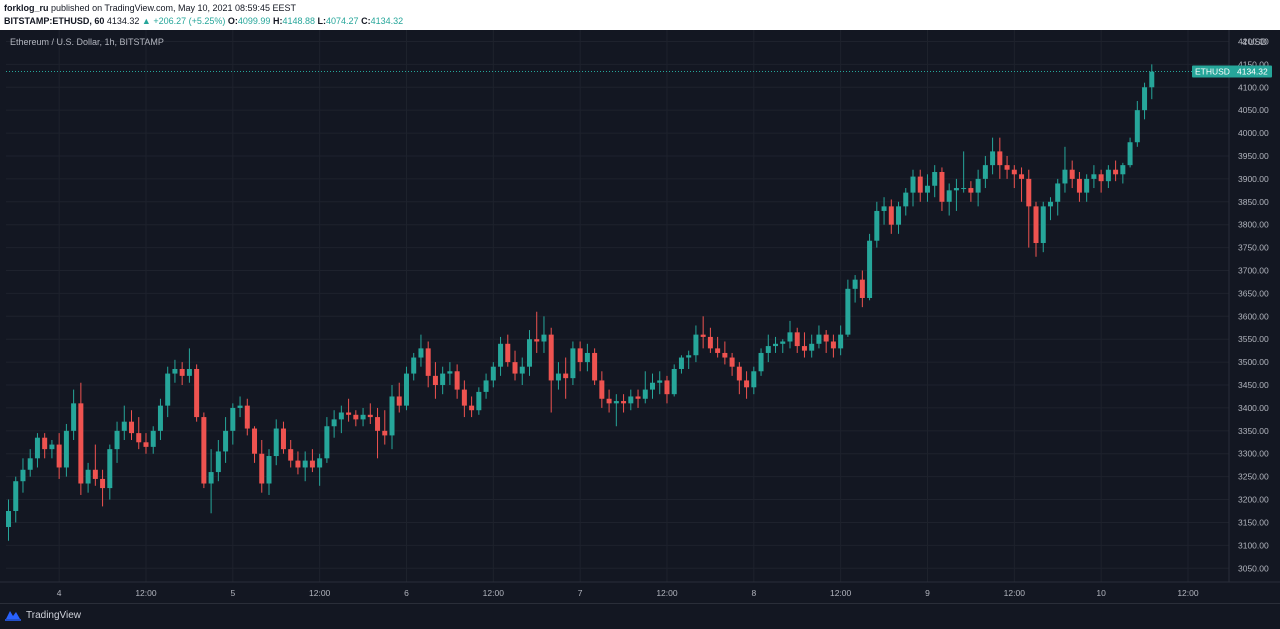  Describe the element at coordinates (1253, 385) in the screenshot. I see `y-tick-label: 3450.00` at that location.